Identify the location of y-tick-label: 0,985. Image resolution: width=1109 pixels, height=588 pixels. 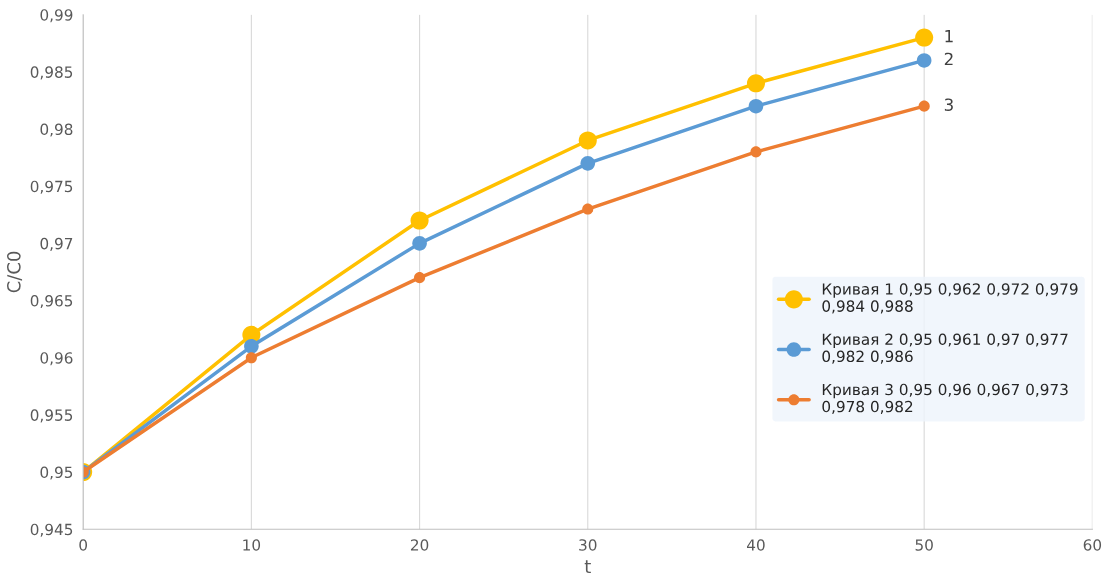
(51, 73).